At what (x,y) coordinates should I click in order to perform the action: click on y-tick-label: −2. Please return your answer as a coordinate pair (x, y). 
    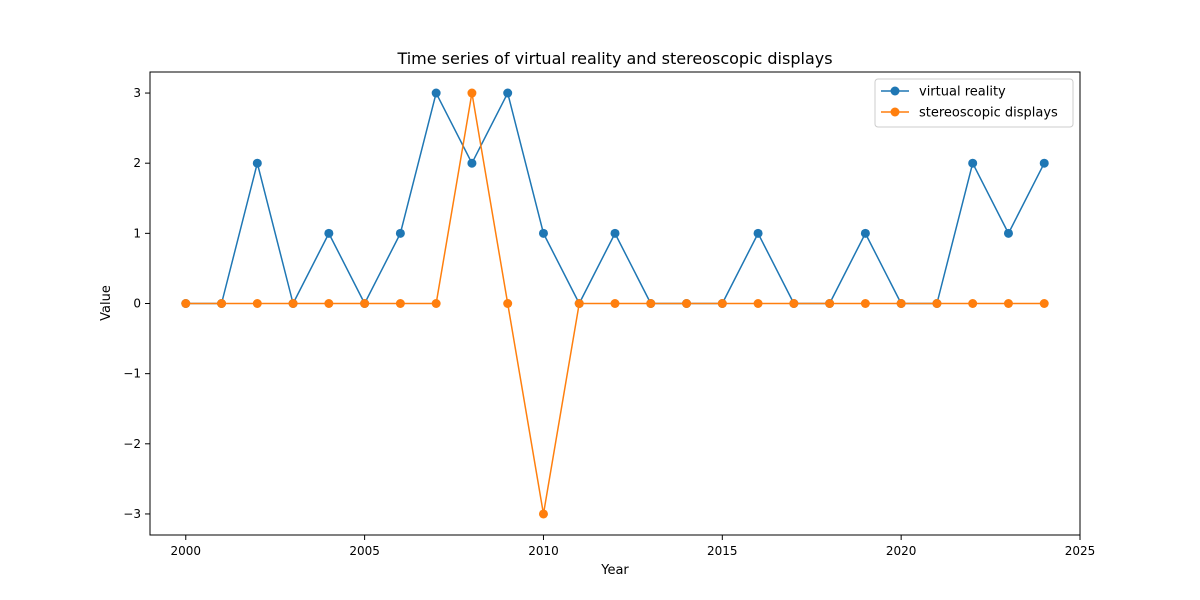
    Looking at the image, I should click on (132, 444).